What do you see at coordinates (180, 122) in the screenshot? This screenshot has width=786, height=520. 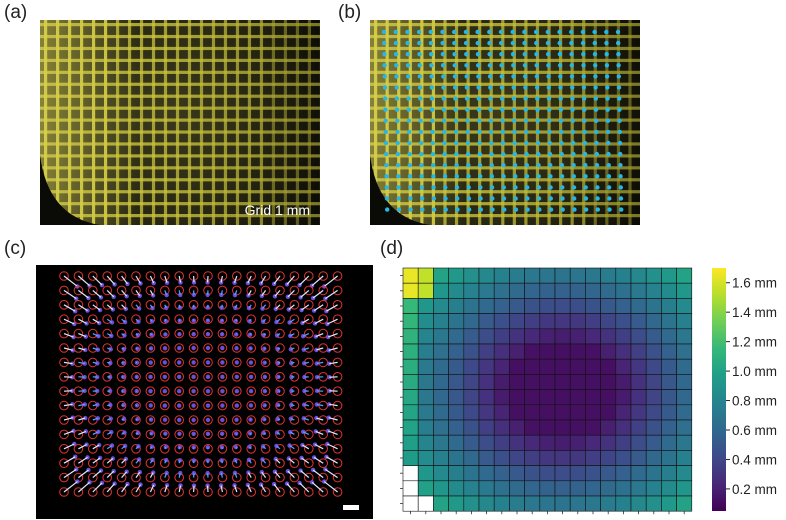 I see `photo-grid-raw: Grid 1 mm` at bounding box center [180, 122].